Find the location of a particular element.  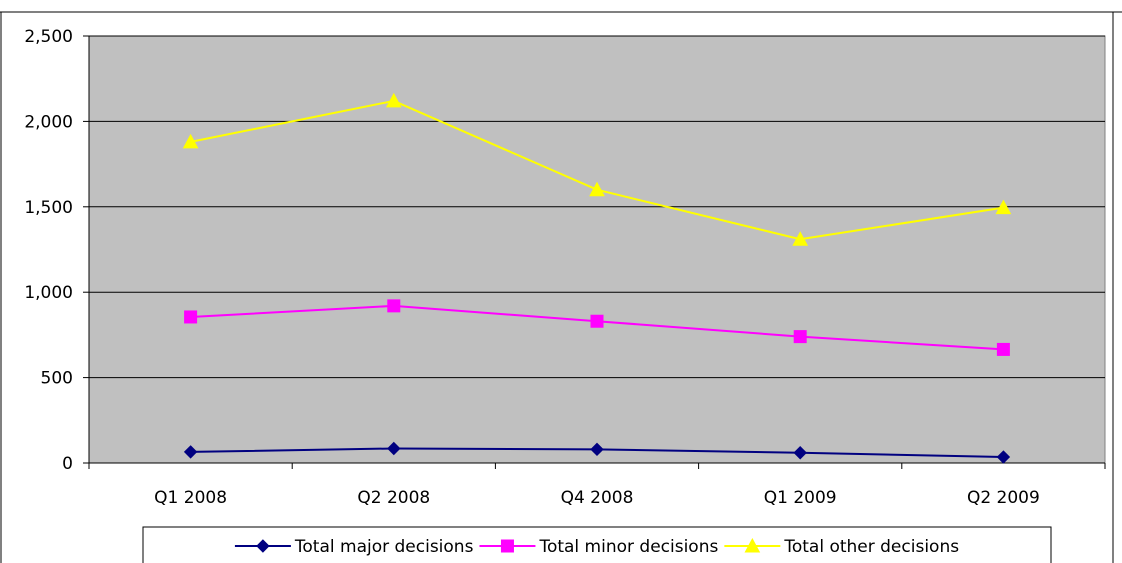

x-tick-label: Q4 2008 is located at coordinates (597, 498).